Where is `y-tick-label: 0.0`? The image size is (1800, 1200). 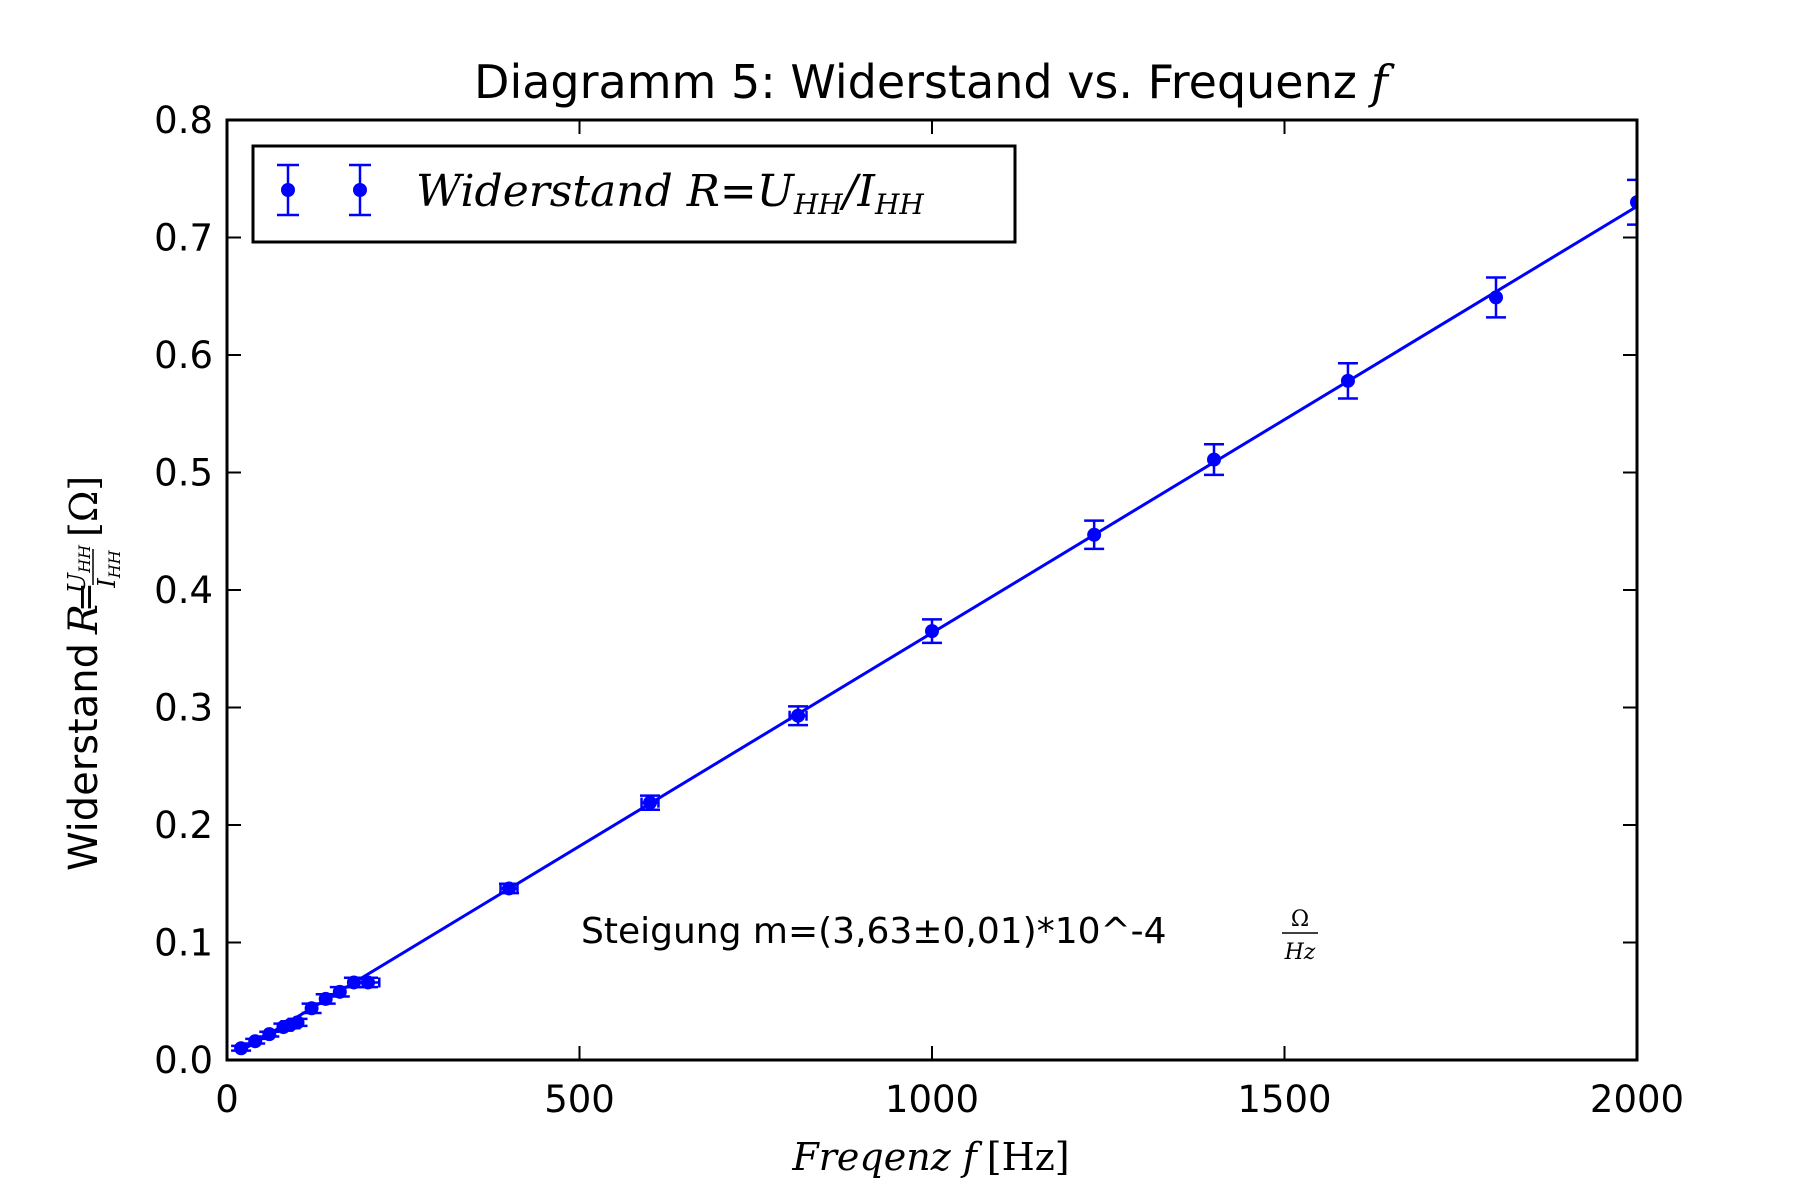
y-tick-label: 0.0 is located at coordinates (183, 1060).